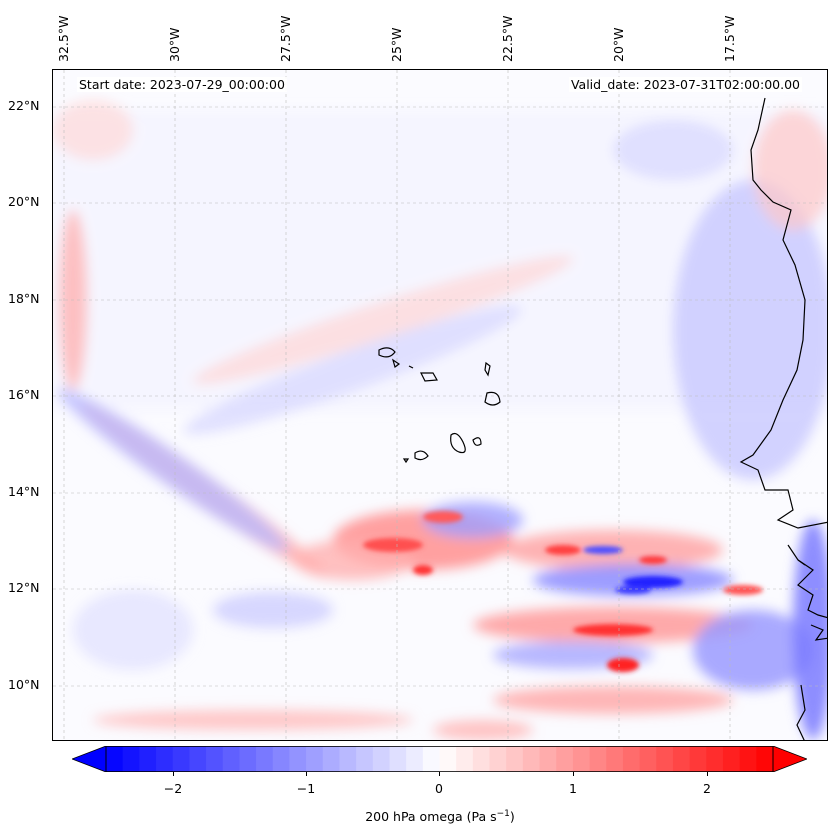 The image size is (837, 839). Describe the element at coordinates (24, 491) in the screenshot. I see `lat-label-14n: 14°N` at that location.